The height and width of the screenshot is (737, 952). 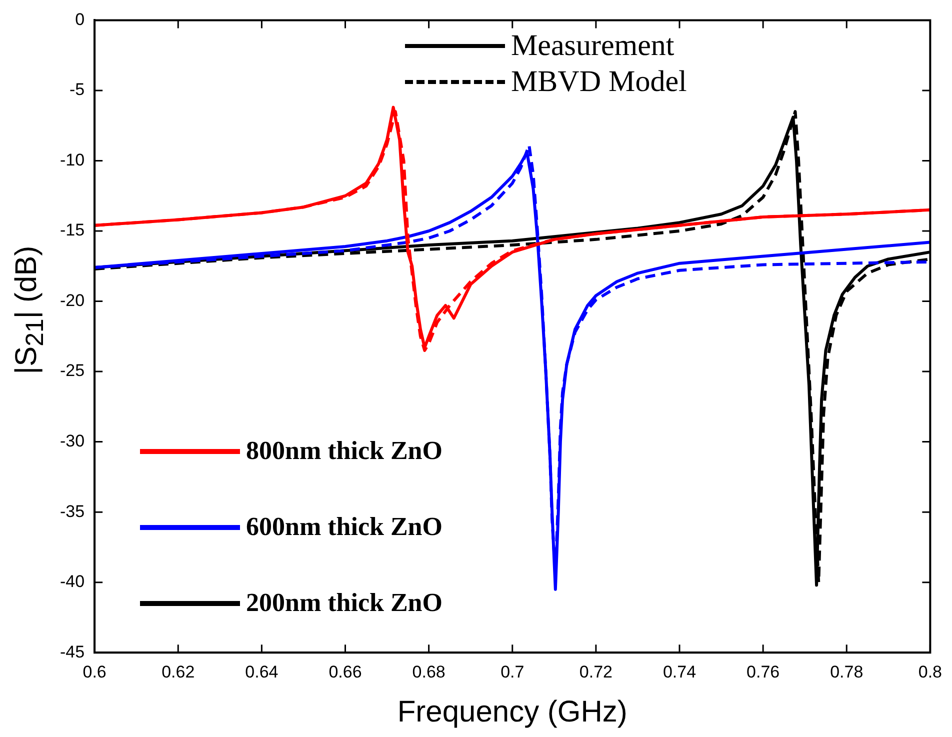 I want to click on legend-label: 800nm thick ZnO, so click(x=344, y=451).